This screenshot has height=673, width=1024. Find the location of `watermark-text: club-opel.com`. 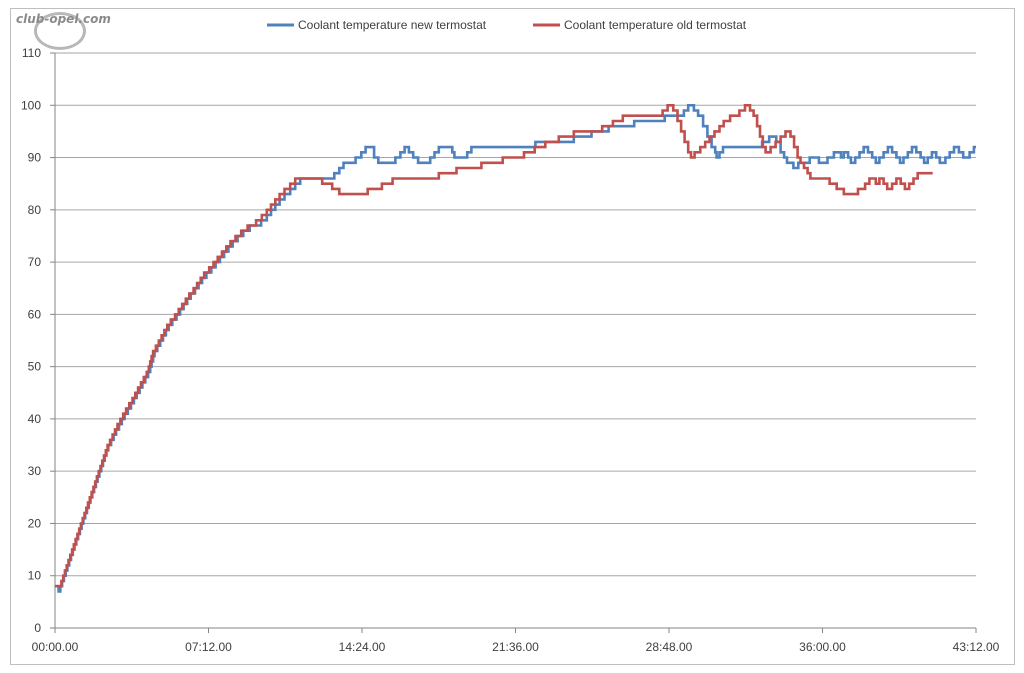

watermark-text: club-opel.com is located at coordinates (63, 19).